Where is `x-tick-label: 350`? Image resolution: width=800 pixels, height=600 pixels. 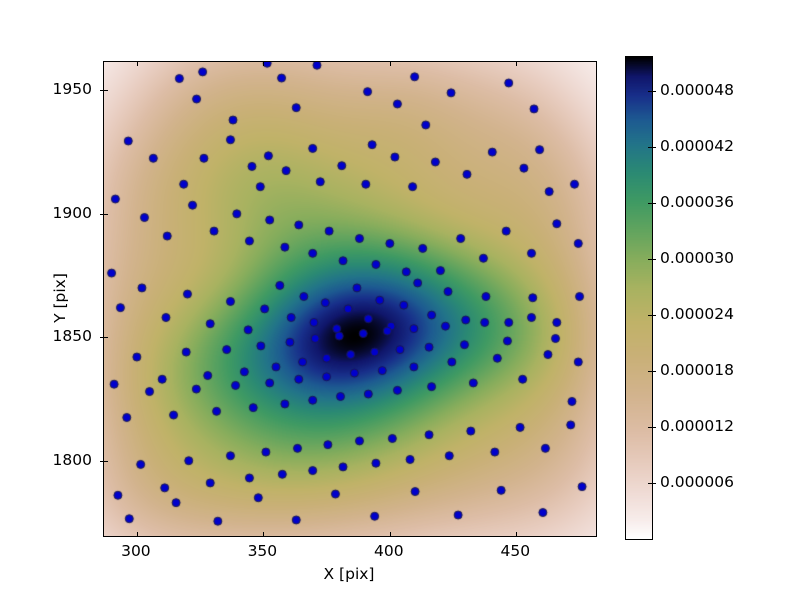 x-tick-label: 350 is located at coordinates (262, 551).